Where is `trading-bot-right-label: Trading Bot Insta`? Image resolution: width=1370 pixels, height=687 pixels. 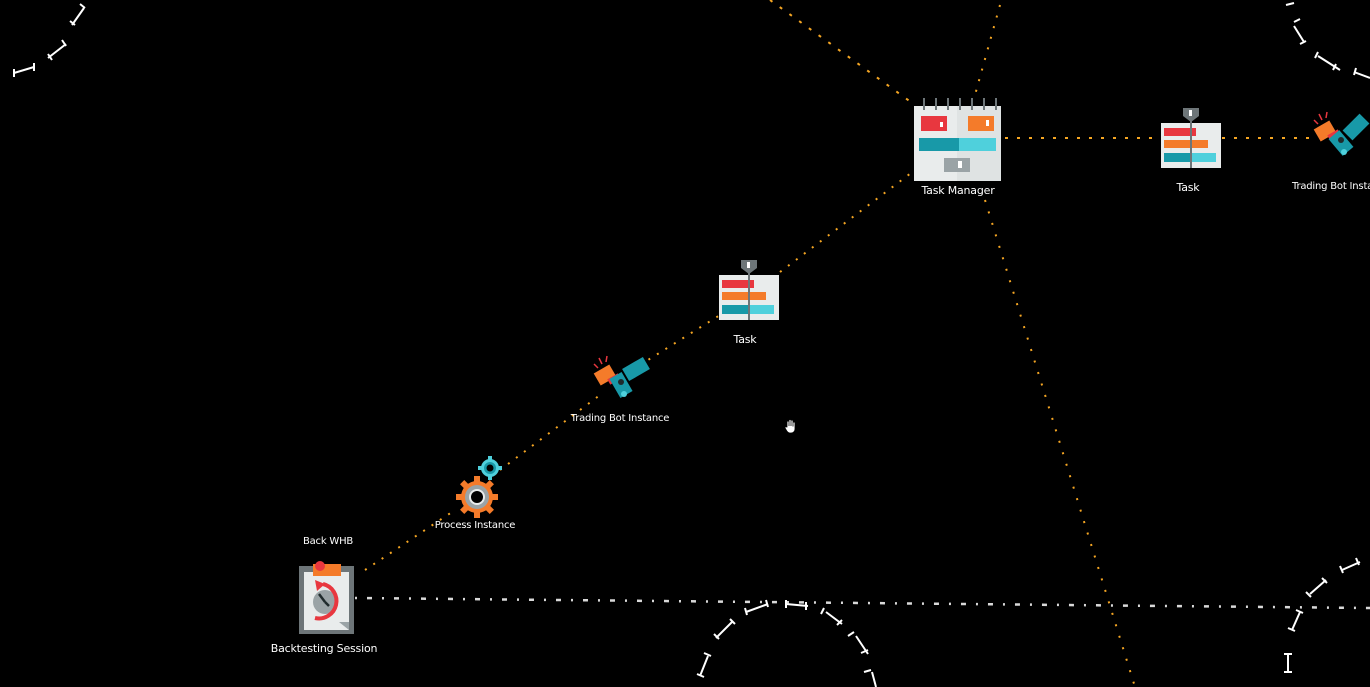 trading-bot-right-label: Trading Bot Insta is located at coordinates (1331, 186).